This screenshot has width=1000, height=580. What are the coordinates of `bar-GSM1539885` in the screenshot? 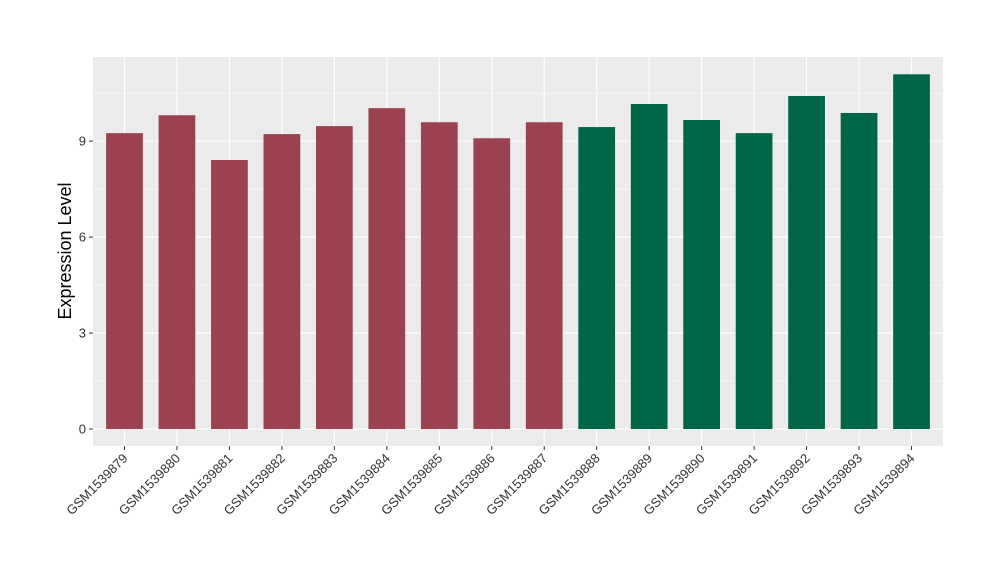 It's located at (439, 276).